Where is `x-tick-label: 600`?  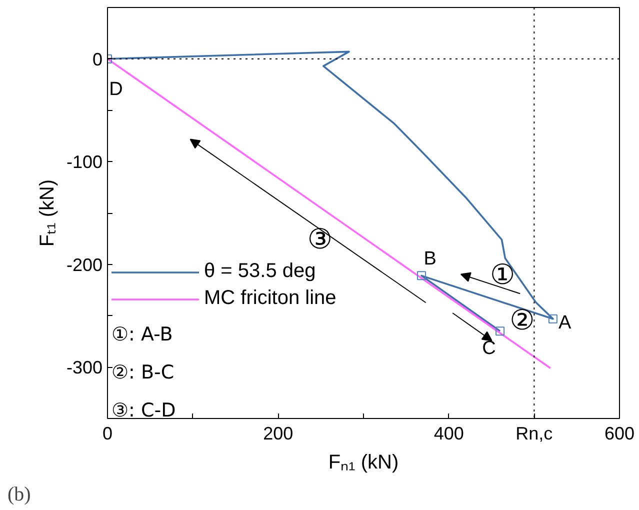 x-tick-label: 600 is located at coordinates (619, 434).